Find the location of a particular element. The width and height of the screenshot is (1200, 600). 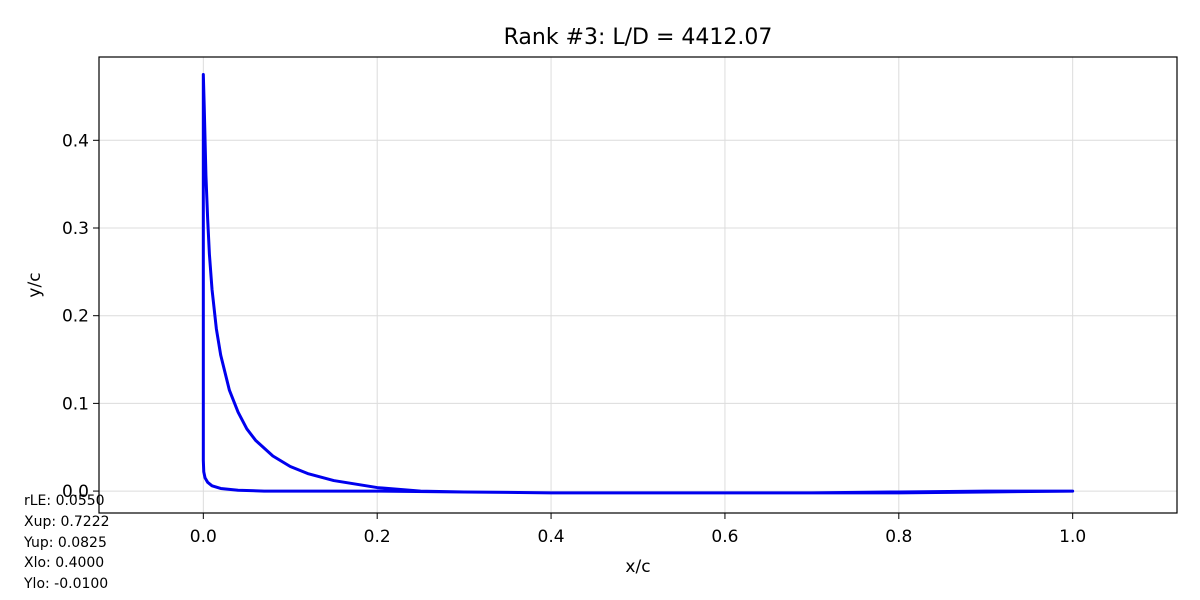

chart-title: Rank #3: L/D = 4412.07 is located at coordinates (638, 37).